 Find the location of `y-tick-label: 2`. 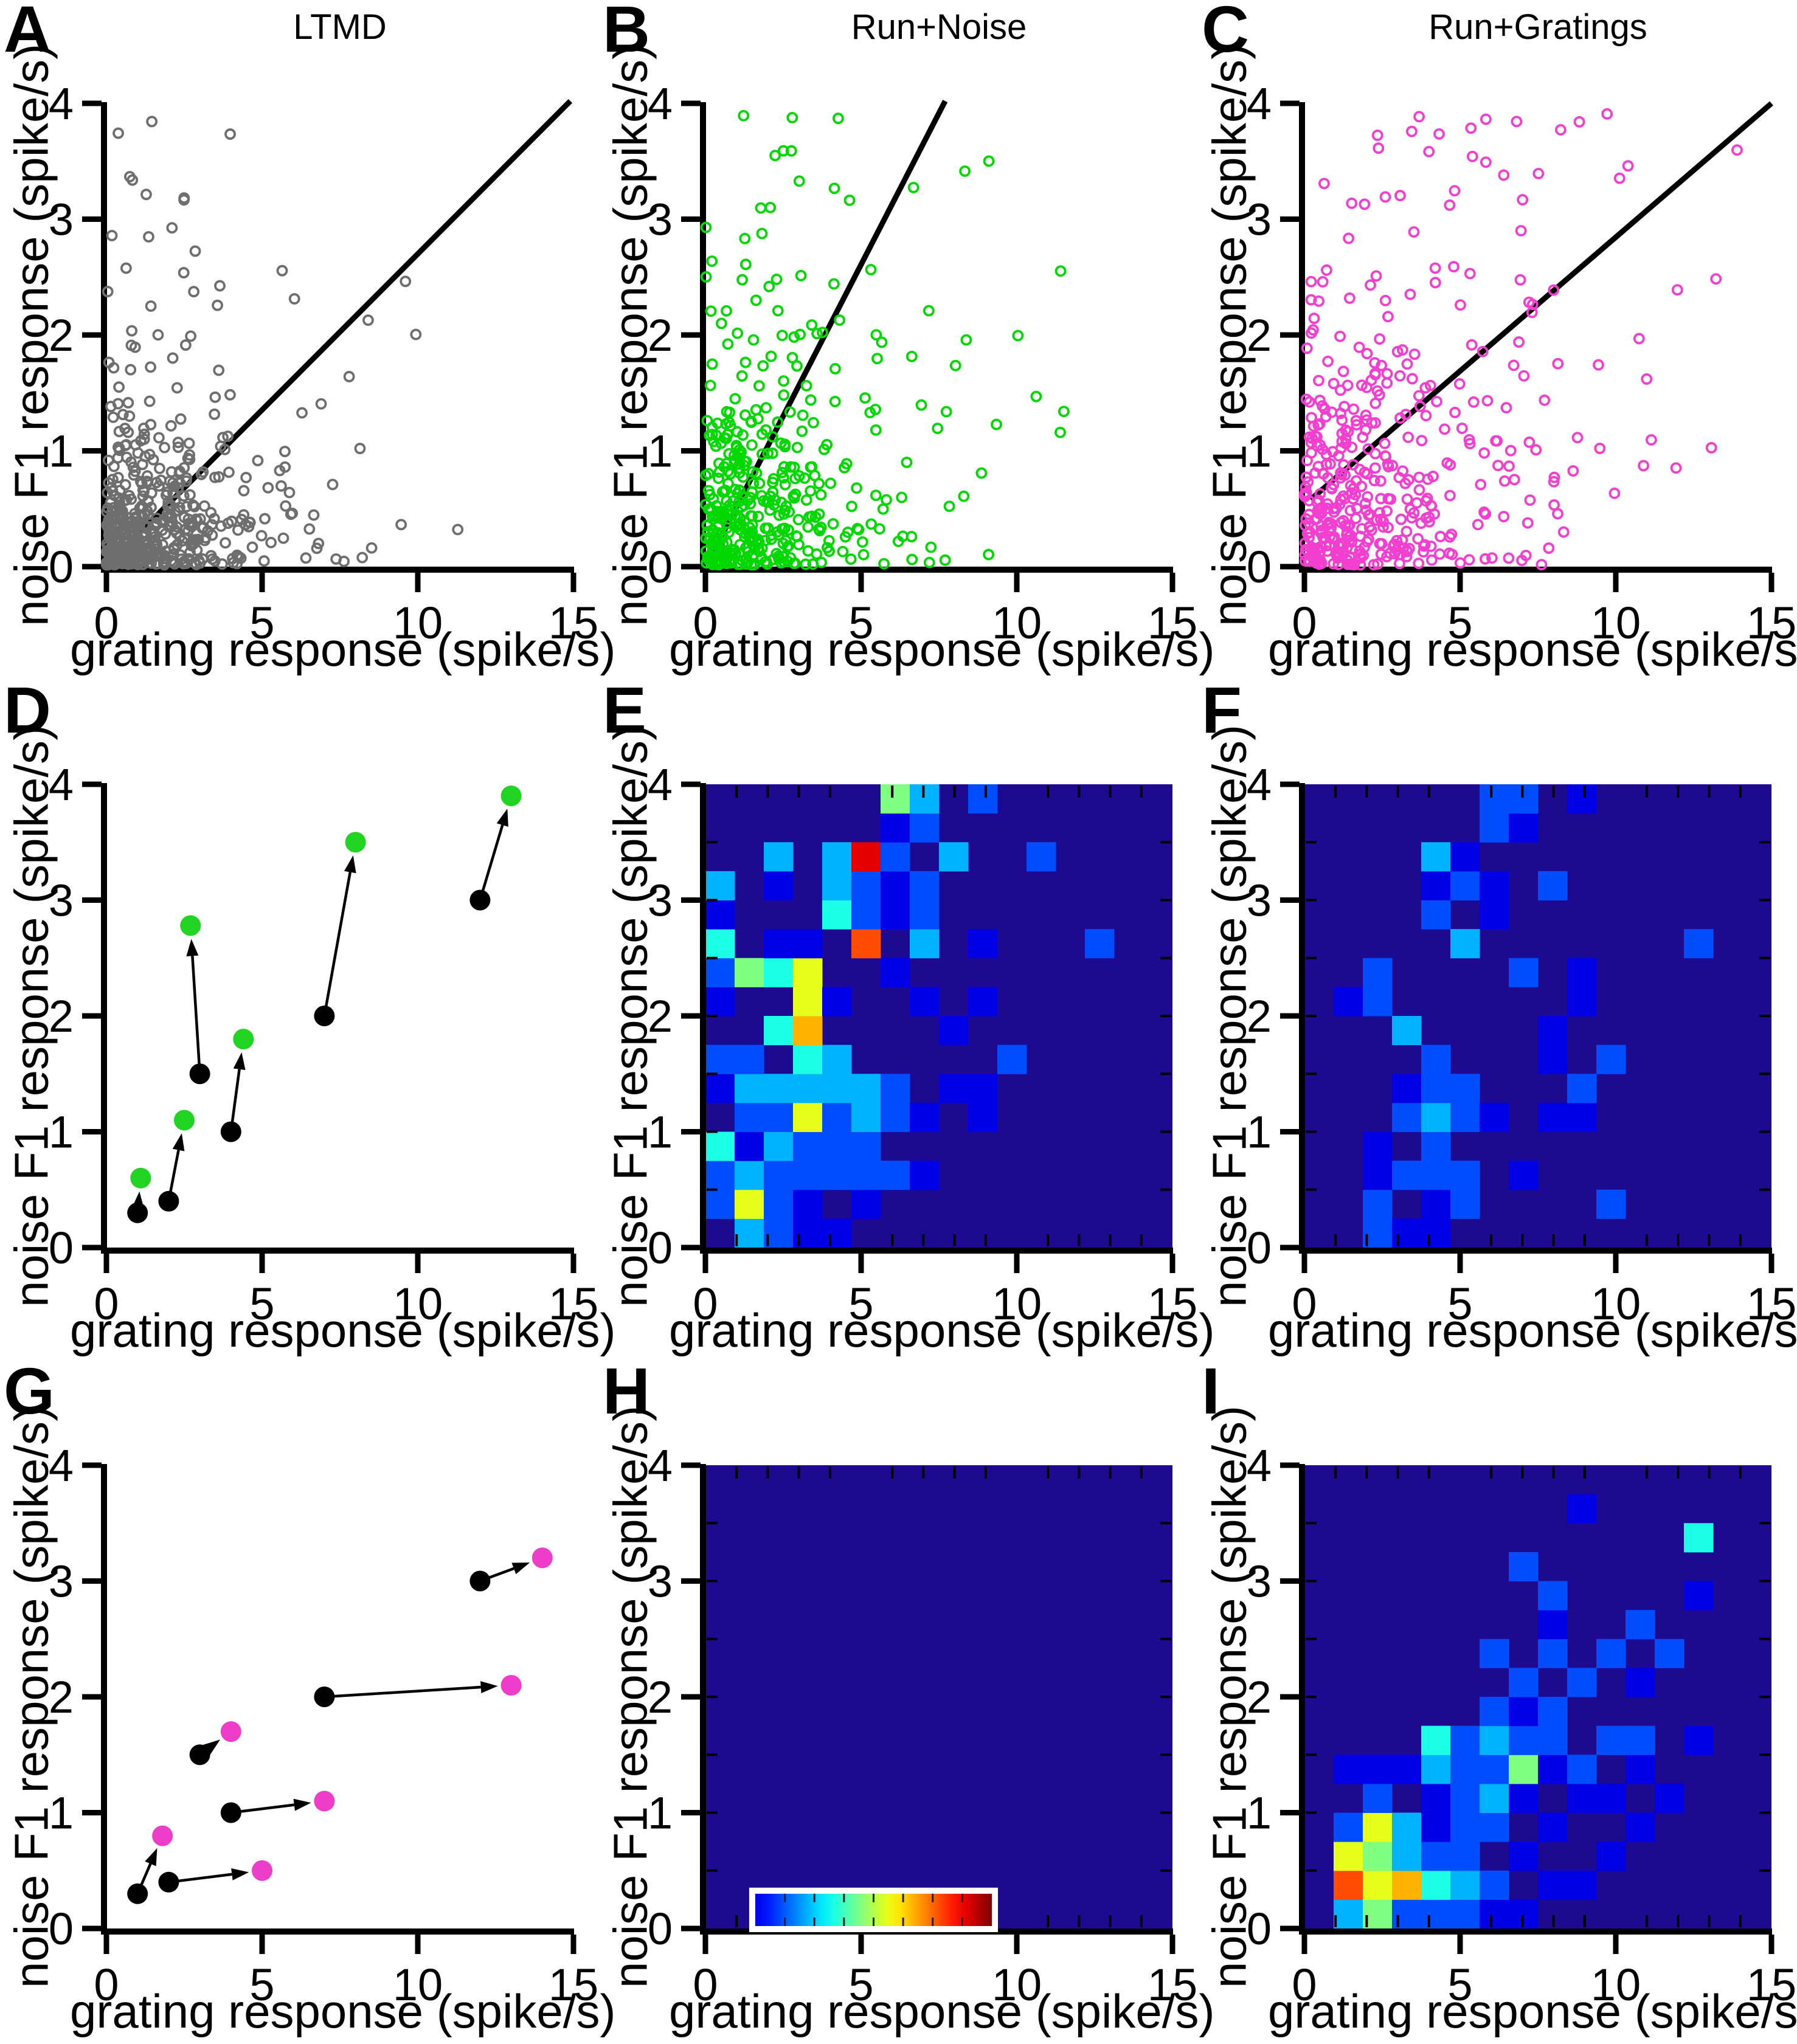

y-tick-label: 2 is located at coordinates (61, 1016).